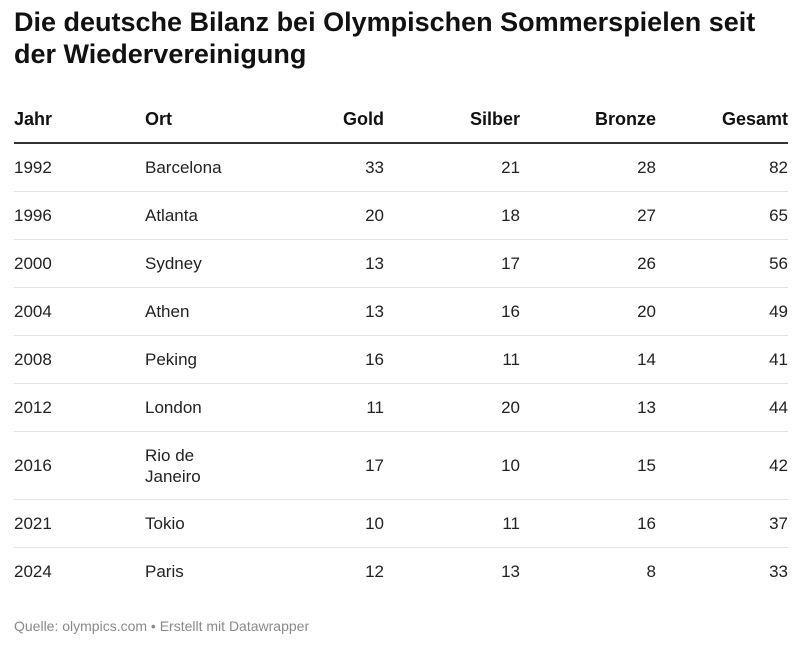 The width and height of the screenshot is (800, 648). Describe the element at coordinates (374, 571) in the screenshot. I see `cell-gold: 12` at that location.